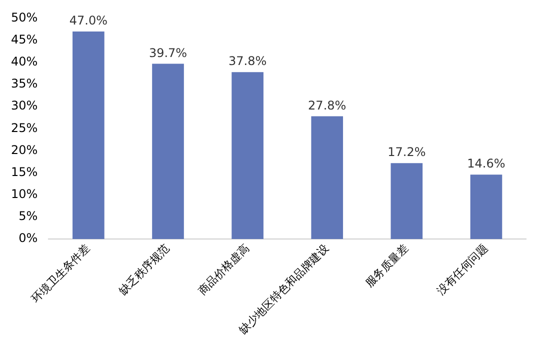 The height and width of the screenshot is (348, 542). Describe the element at coordinates (24, 17) in the screenshot. I see `y-tick-label: 50%` at that location.